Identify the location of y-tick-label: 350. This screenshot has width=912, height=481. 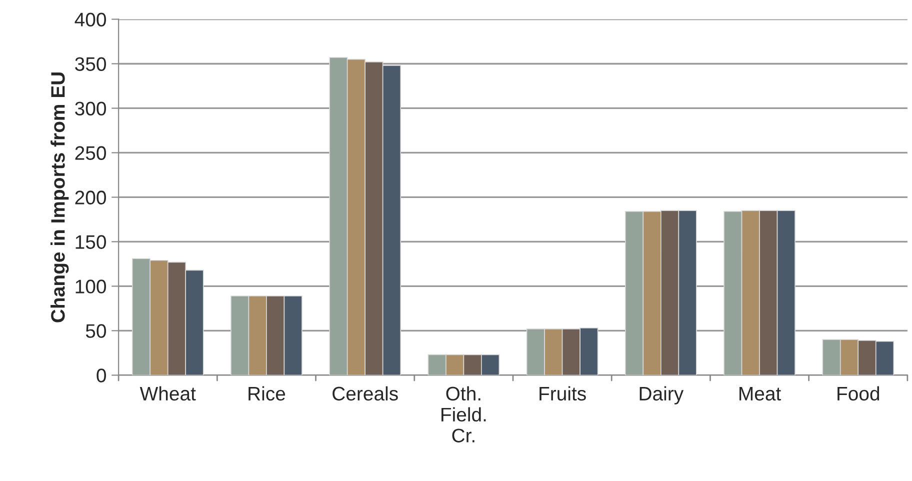
(90, 64).